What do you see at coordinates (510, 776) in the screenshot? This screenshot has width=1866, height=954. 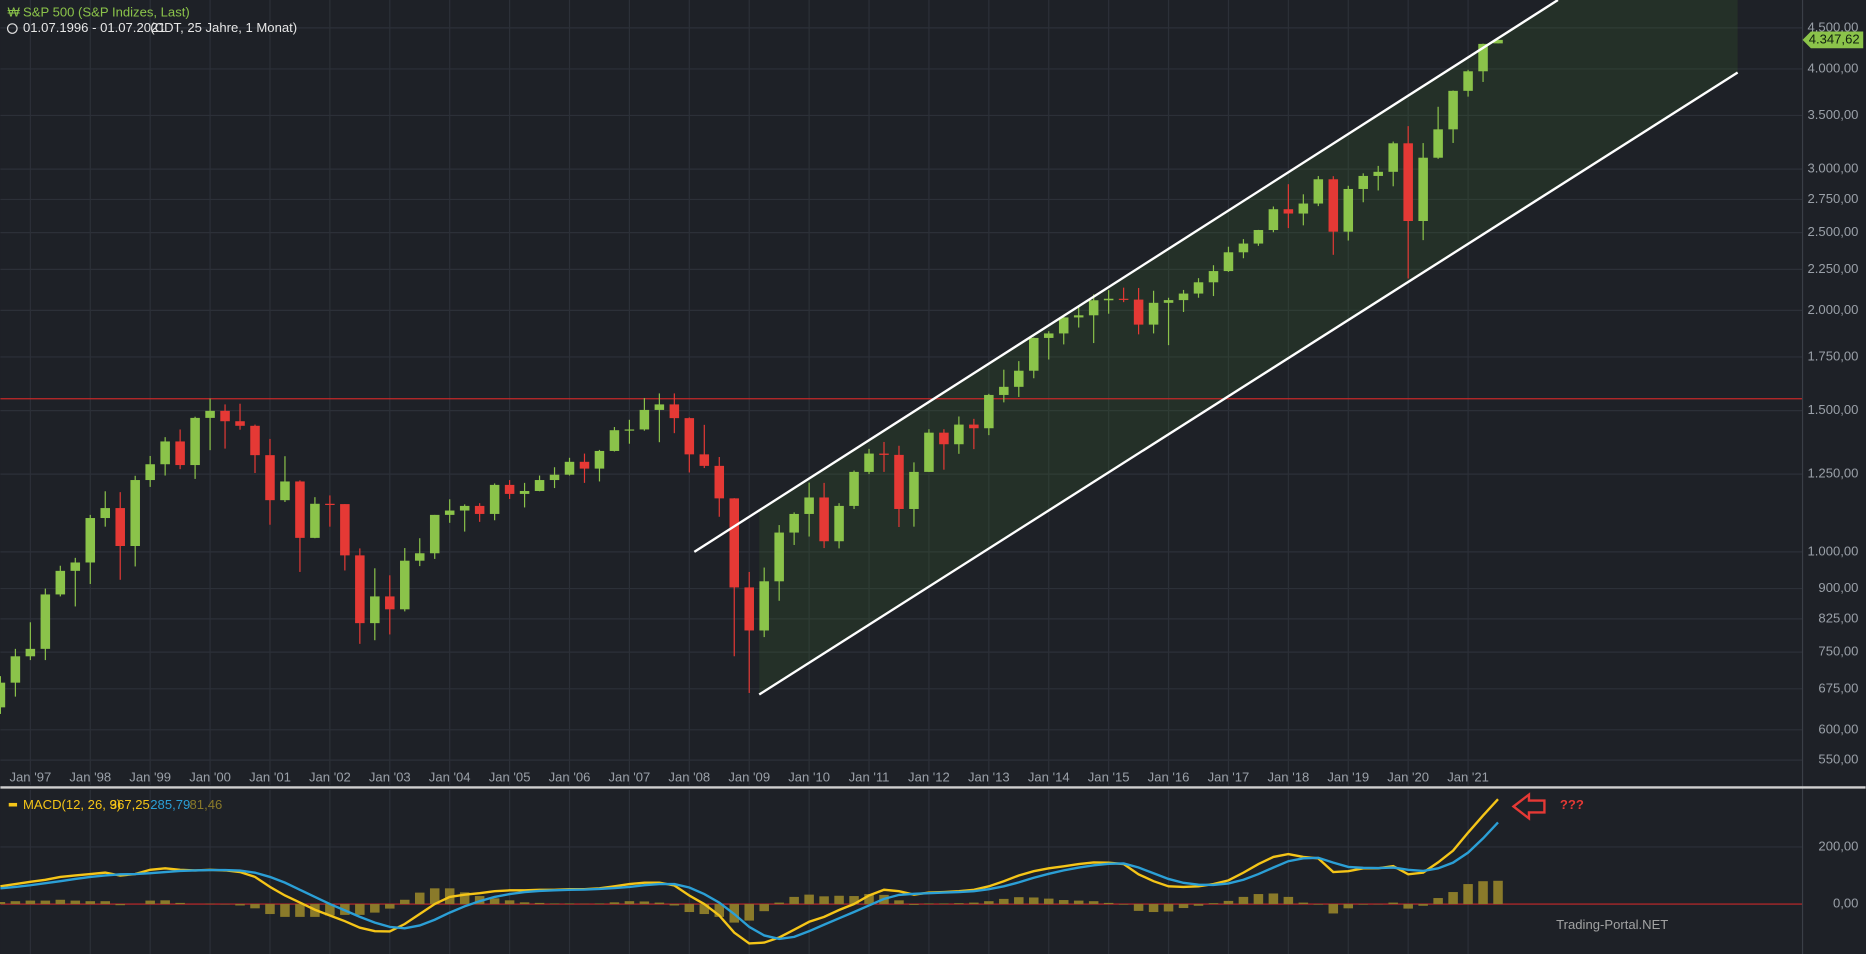 I see `x-tick-label: Jan '05` at bounding box center [510, 776].